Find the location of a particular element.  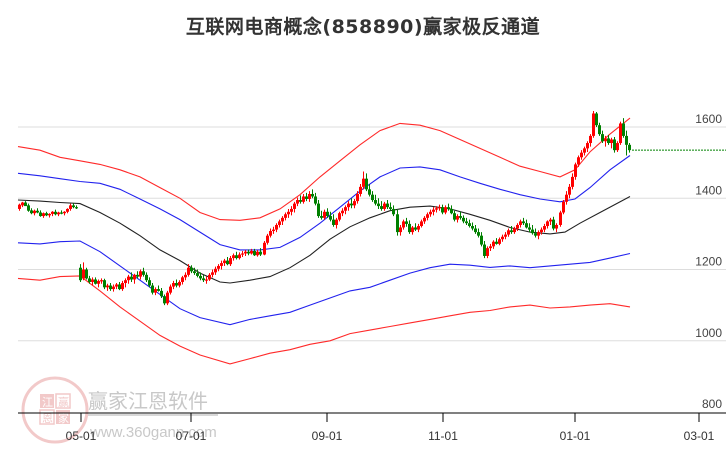

watermark-brand: 赢家江恩软件 is located at coordinates (148, 401).